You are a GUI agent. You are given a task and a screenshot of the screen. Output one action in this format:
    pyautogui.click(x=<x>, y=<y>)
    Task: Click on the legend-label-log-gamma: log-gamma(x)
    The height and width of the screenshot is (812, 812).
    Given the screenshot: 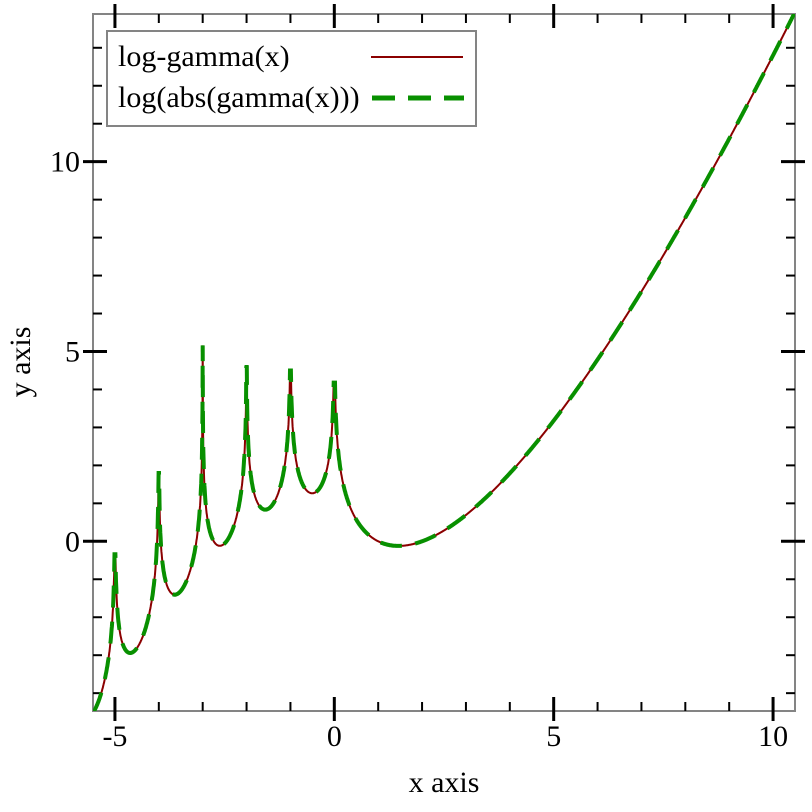 What is the action you would take?
    pyautogui.click(x=204, y=56)
    